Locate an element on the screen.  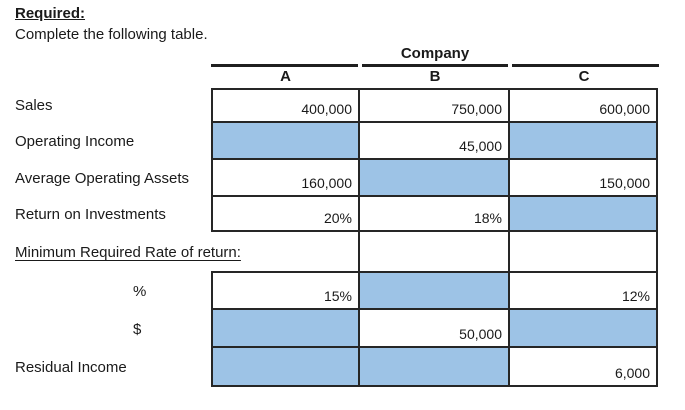
cell-operating-income-b: 45,000 is located at coordinates (435, 141).